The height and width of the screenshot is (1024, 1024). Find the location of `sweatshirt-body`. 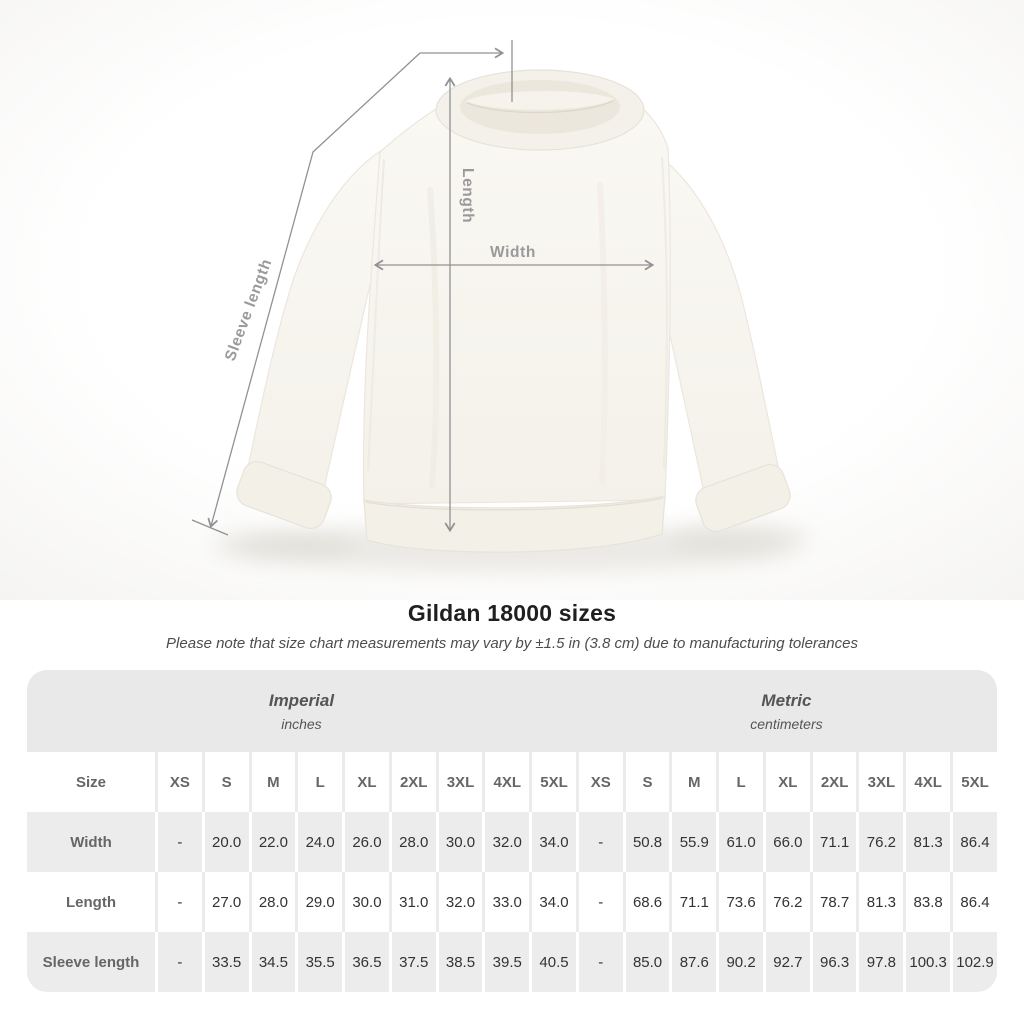

sweatshirt-body is located at coordinates (516, 302).